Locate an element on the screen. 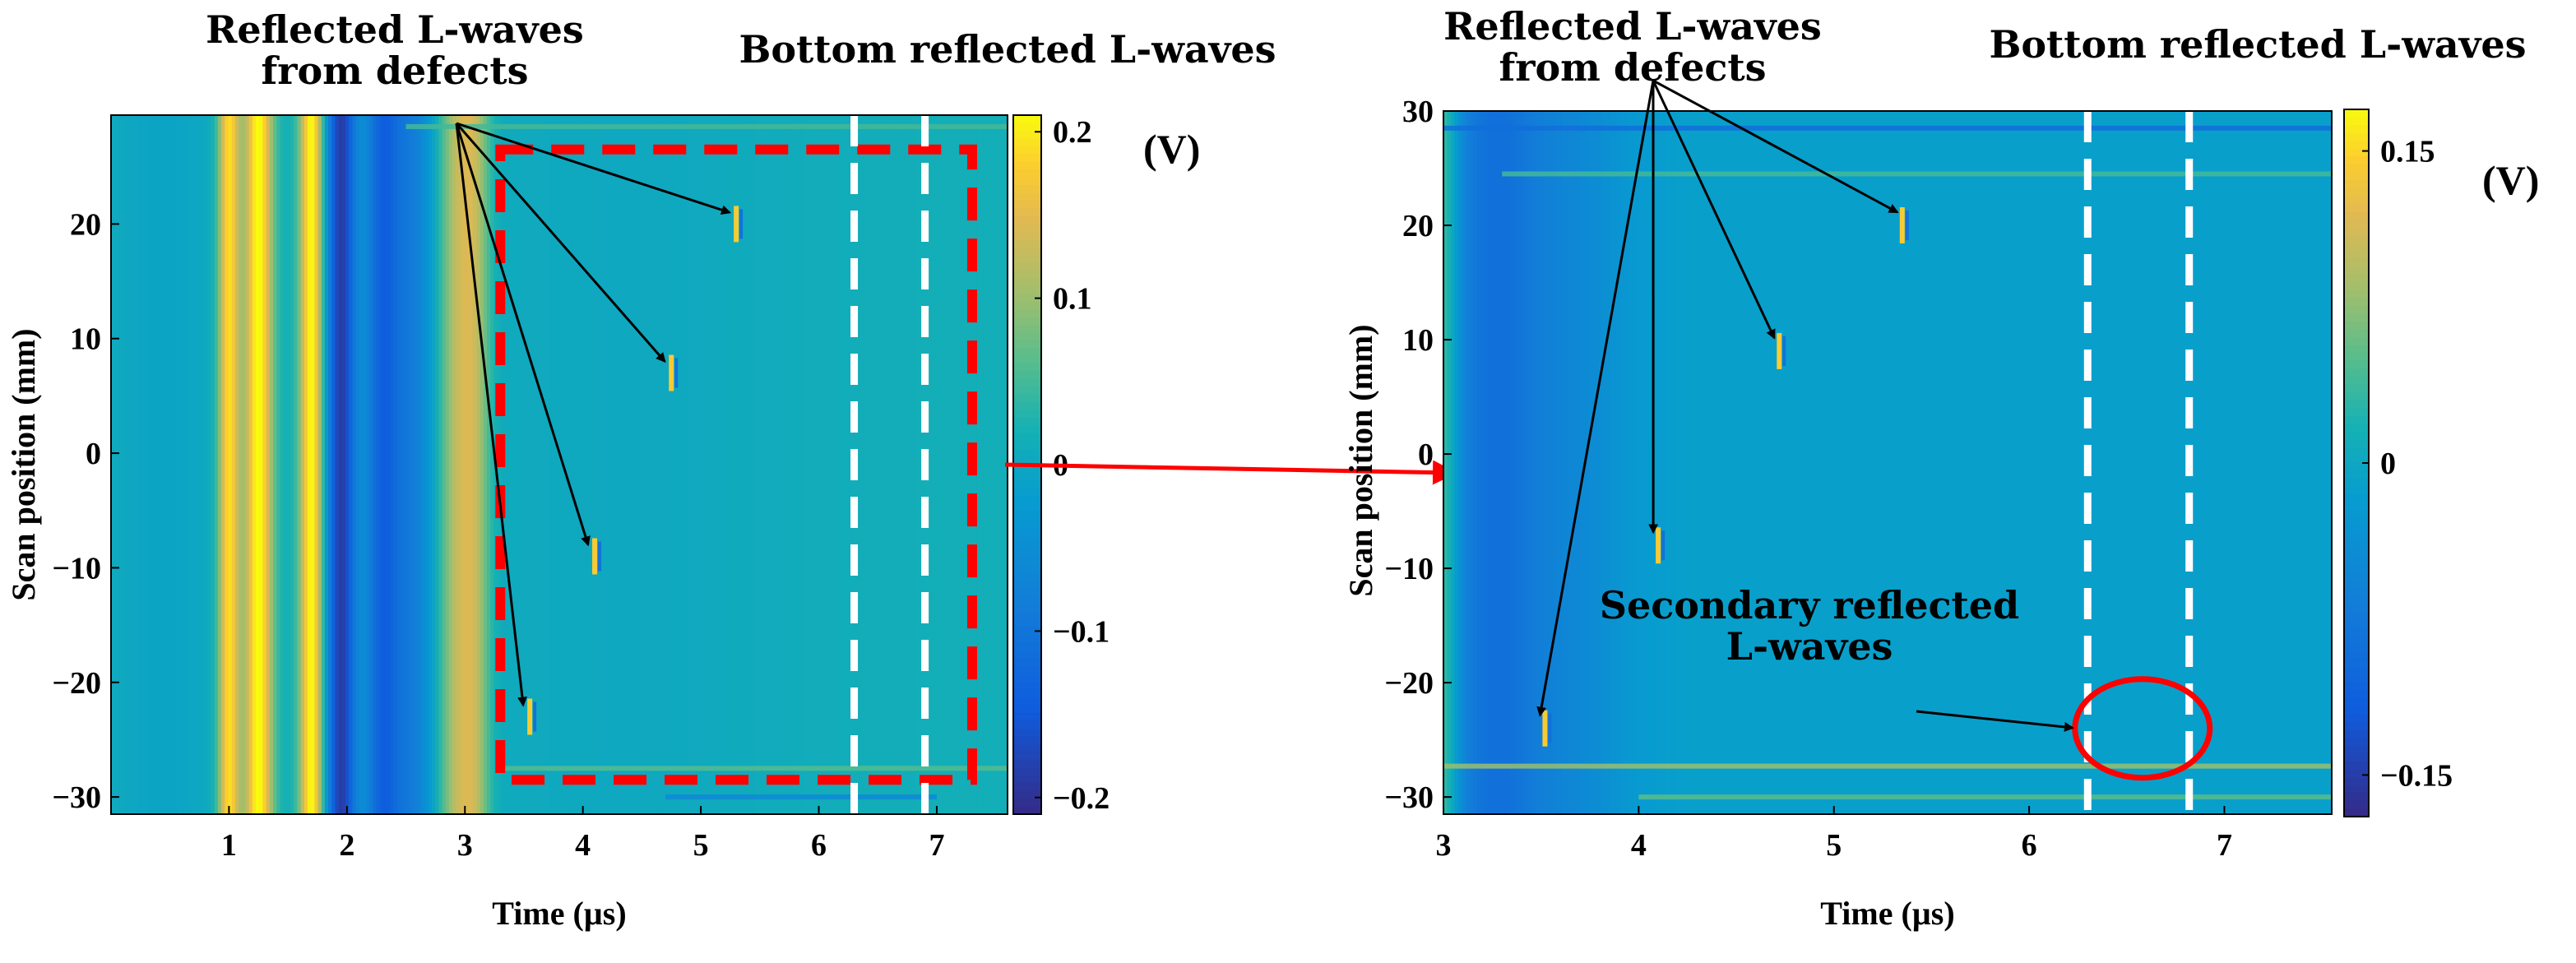 The width and height of the screenshot is (2576, 963). x-tick-label: 6 is located at coordinates (2030, 846).